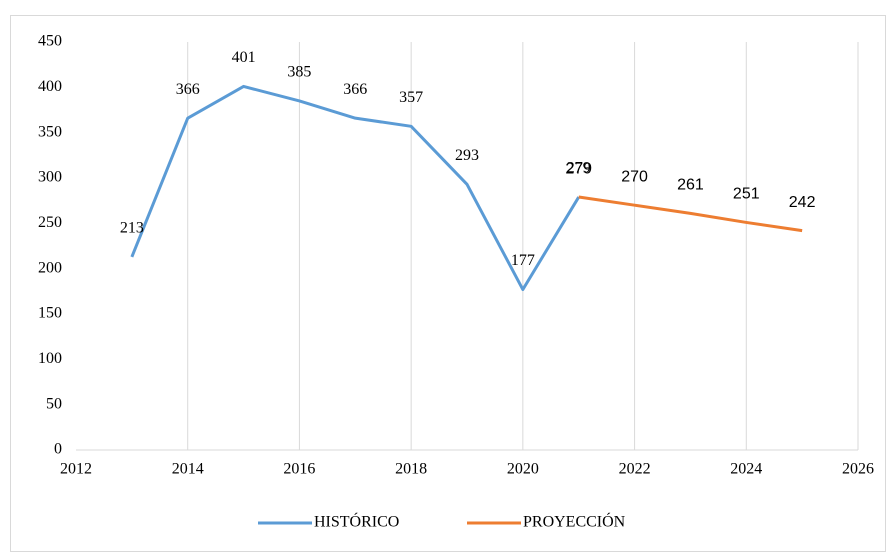 The width and height of the screenshot is (896, 553). Describe the element at coordinates (523, 260) in the screenshot. I see `data-label: 177` at that location.